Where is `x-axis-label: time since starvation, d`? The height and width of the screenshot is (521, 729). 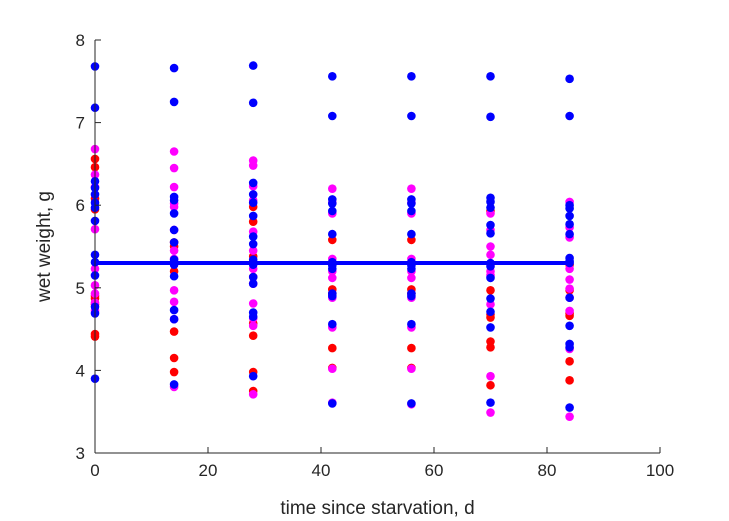 x-axis-label: time since starvation, d is located at coordinates (377, 508).